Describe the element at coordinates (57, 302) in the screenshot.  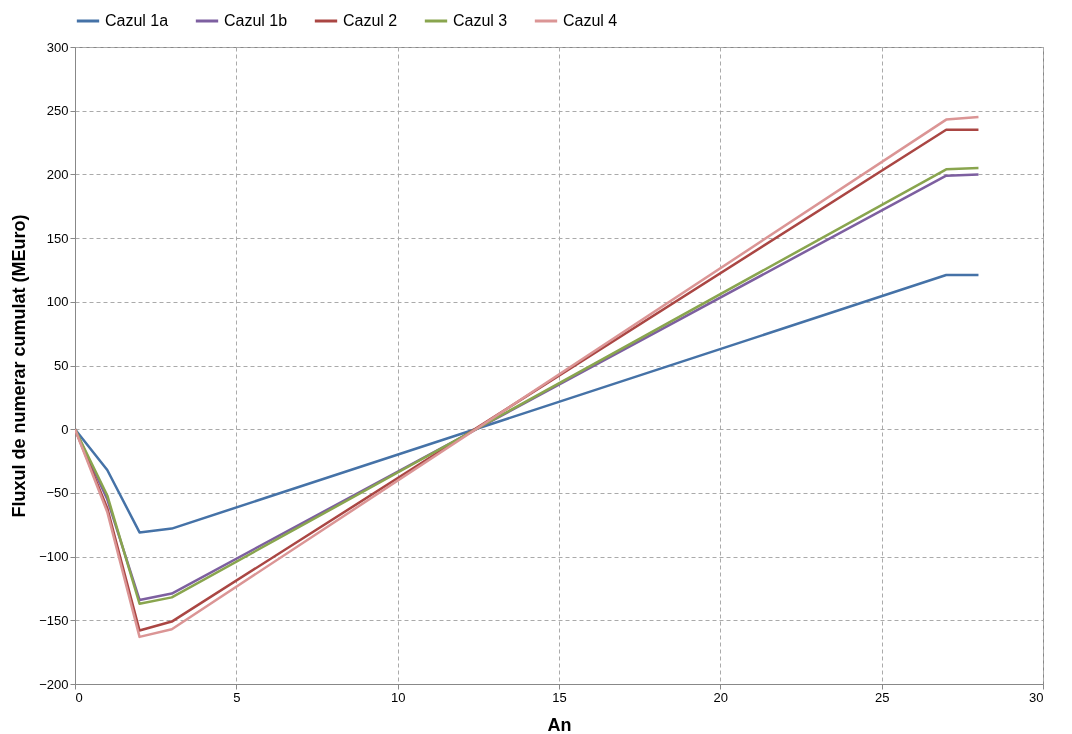
I see `y-tick-label: 100` at that location.